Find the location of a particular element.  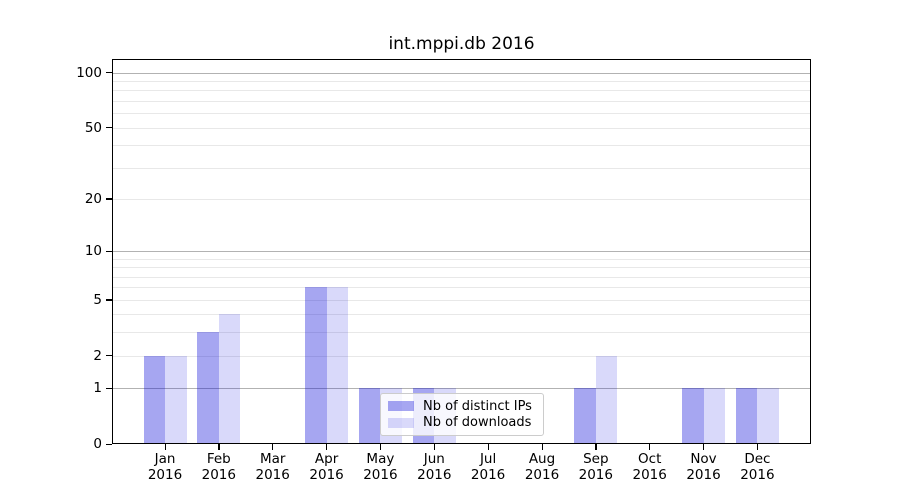

legend-label-distinct-ips: Nb of distinct IPs is located at coordinates (477, 406).